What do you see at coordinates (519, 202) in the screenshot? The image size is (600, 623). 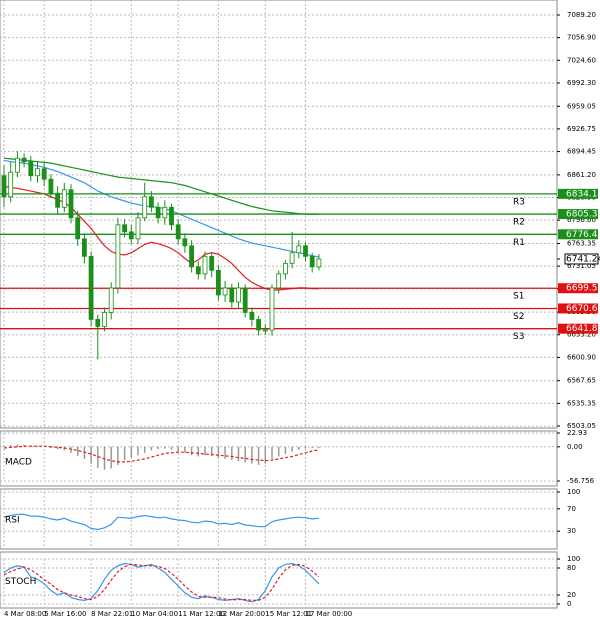 I see `level-name: R3` at bounding box center [519, 202].